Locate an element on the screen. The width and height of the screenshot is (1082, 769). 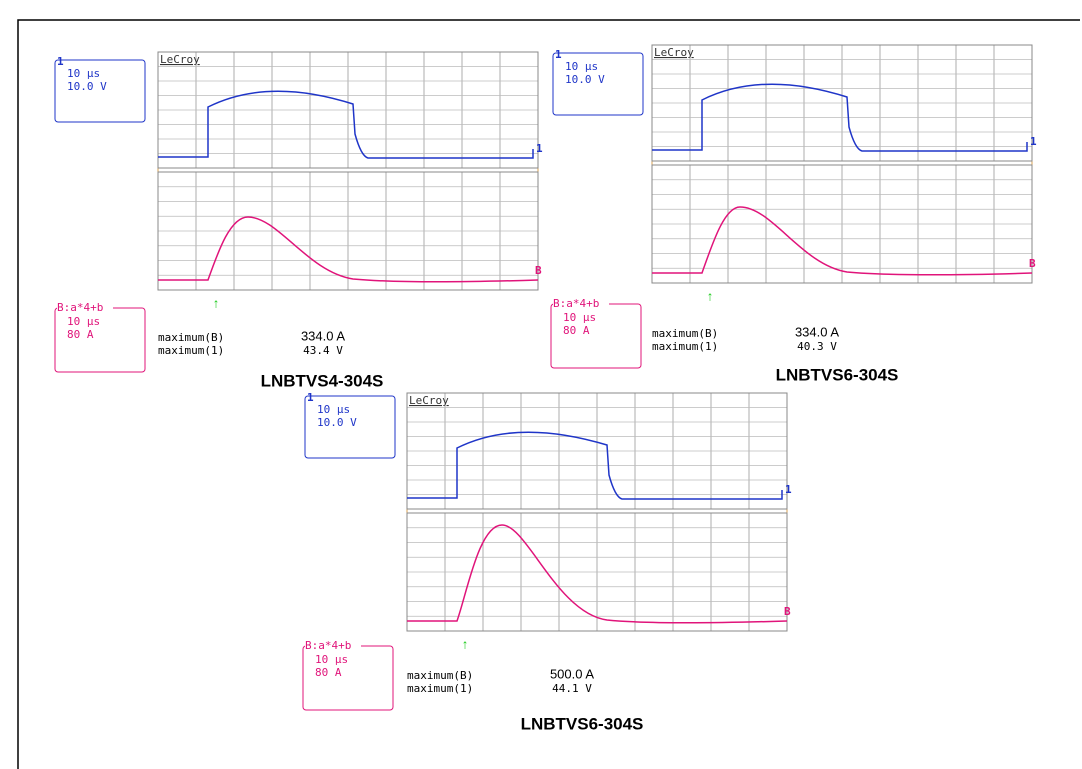
max-b-value: 500.0 A is located at coordinates (572, 673).